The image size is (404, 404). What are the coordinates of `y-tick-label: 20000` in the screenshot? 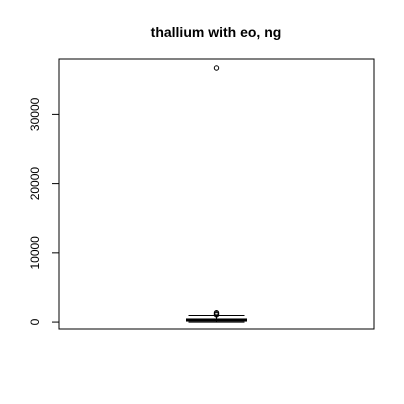 It's located at (35, 184).